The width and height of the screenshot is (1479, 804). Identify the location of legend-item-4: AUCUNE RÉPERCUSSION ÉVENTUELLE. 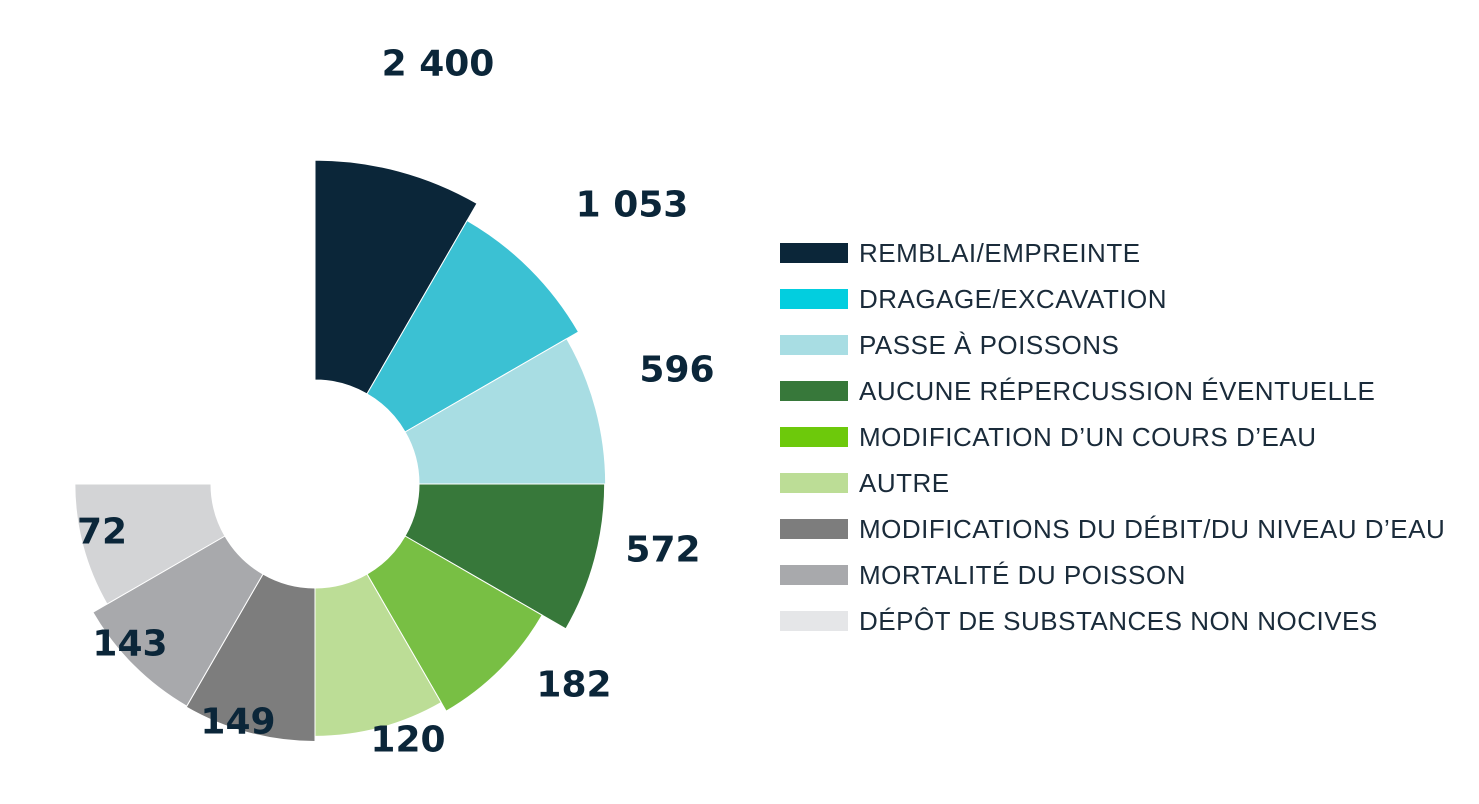
(1120, 391).